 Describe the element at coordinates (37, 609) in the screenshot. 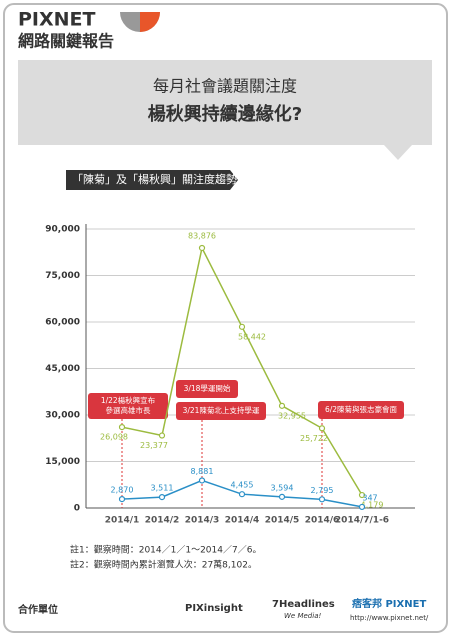

I see `footer-label: 合作單位` at that location.